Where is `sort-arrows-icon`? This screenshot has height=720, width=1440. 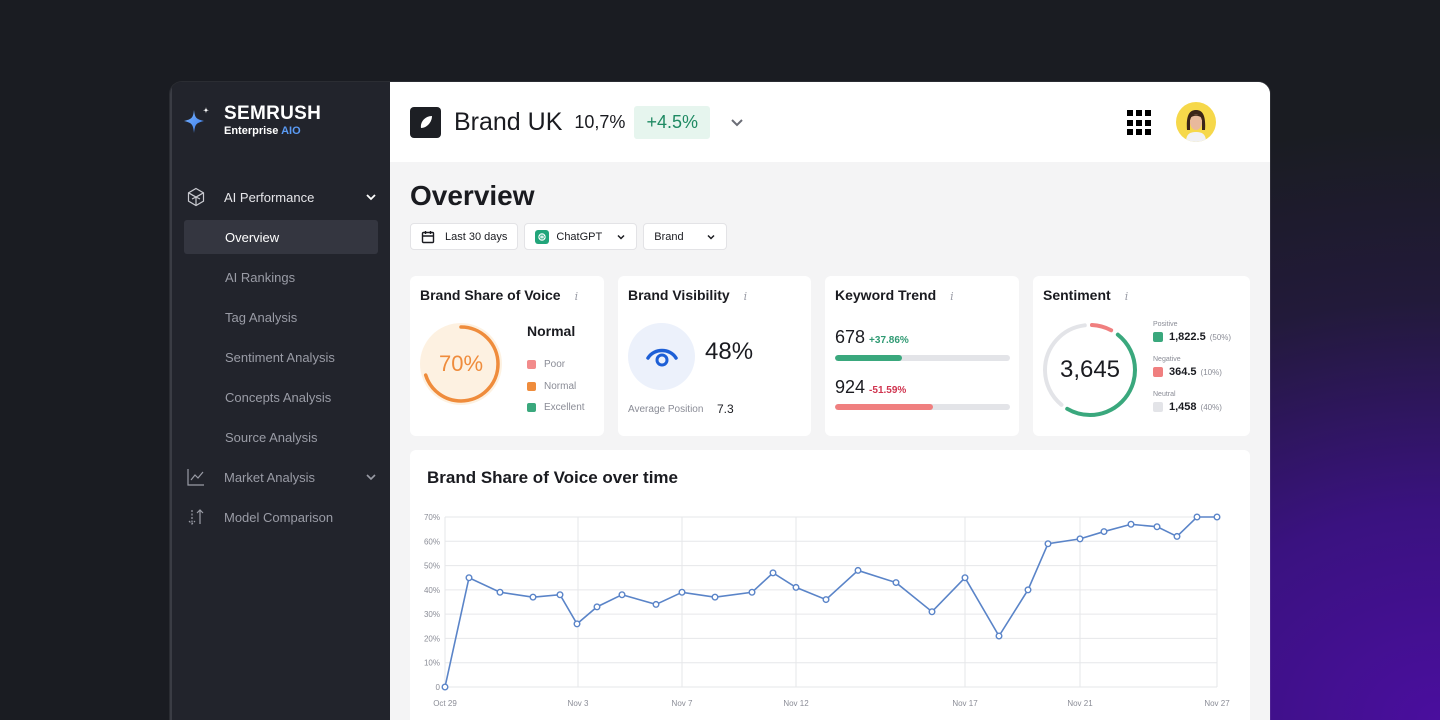
sort-arrows-icon is located at coordinates (196, 517).